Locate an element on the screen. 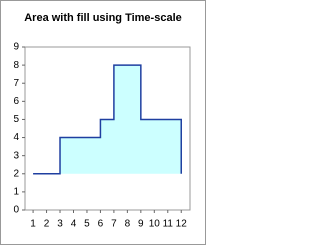 This screenshot has width=320, height=245. x-tick-label: 4 is located at coordinates (74, 224).